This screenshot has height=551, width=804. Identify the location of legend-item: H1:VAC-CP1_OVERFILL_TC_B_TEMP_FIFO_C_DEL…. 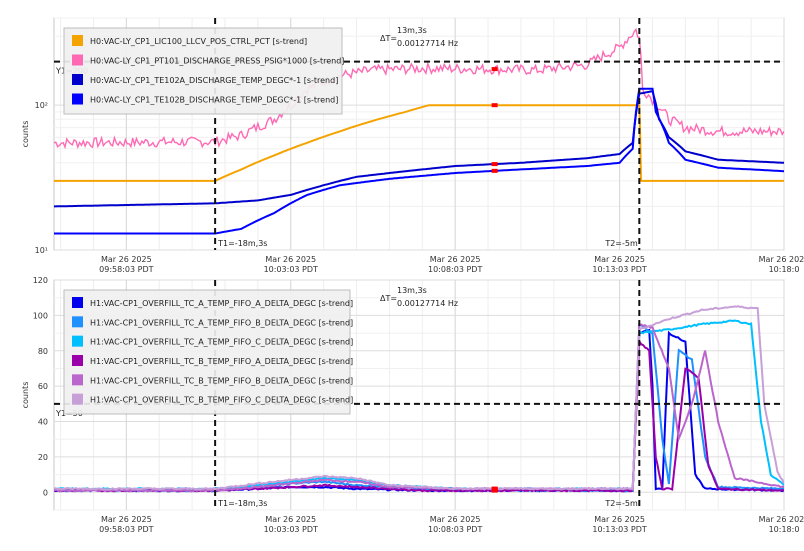
(221, 400).